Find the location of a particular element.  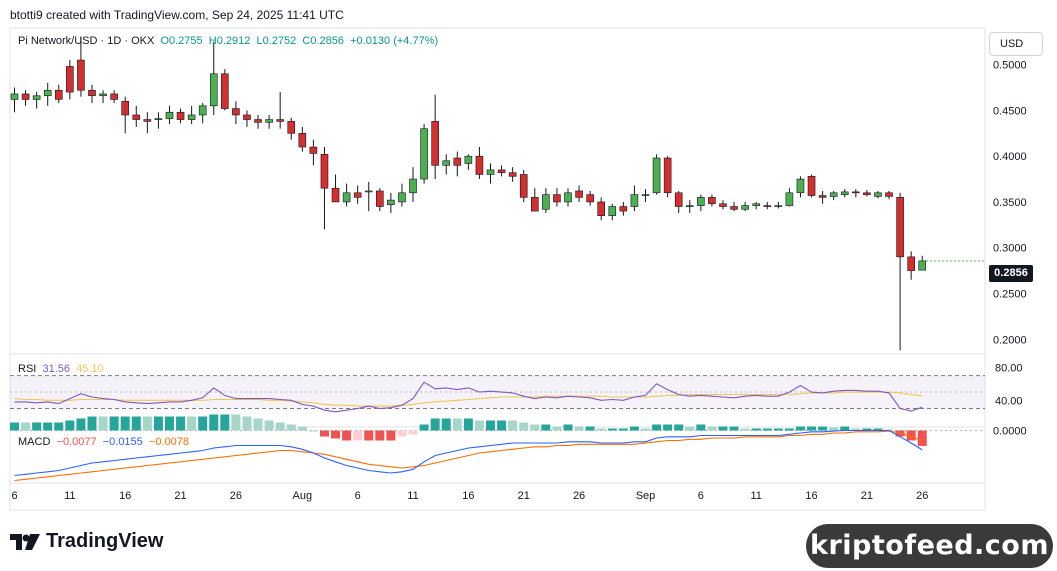

price-tick-label: 0.2500 is located at coordinates (1010, 294).